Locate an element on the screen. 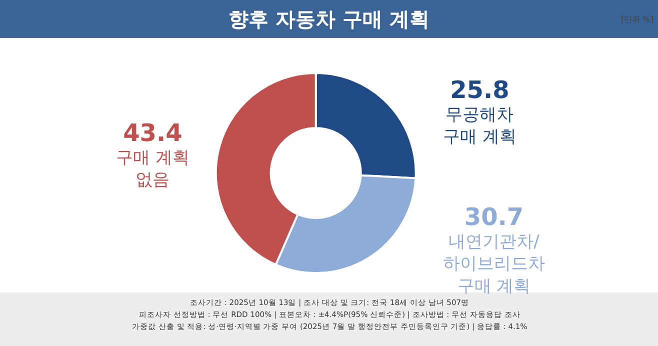 This screenshot has height=346, width=658. data-label: 25.8 is located at coordinates (480, 90).